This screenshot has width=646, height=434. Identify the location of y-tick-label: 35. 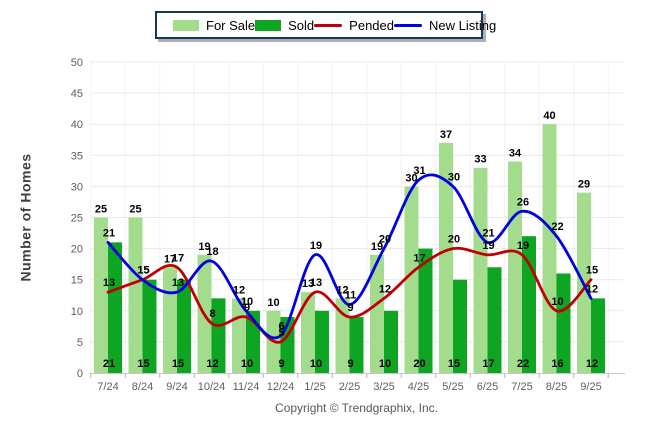
(77, 156).